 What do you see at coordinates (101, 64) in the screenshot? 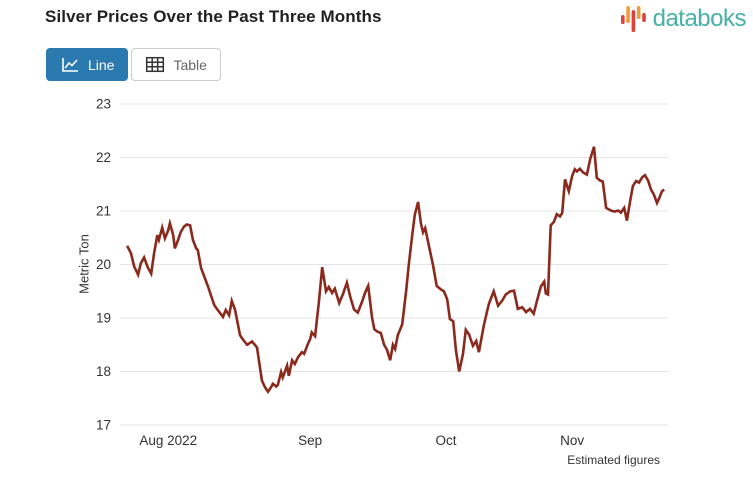
I see `line-view-label: Line` at bounding box center [101, 64].